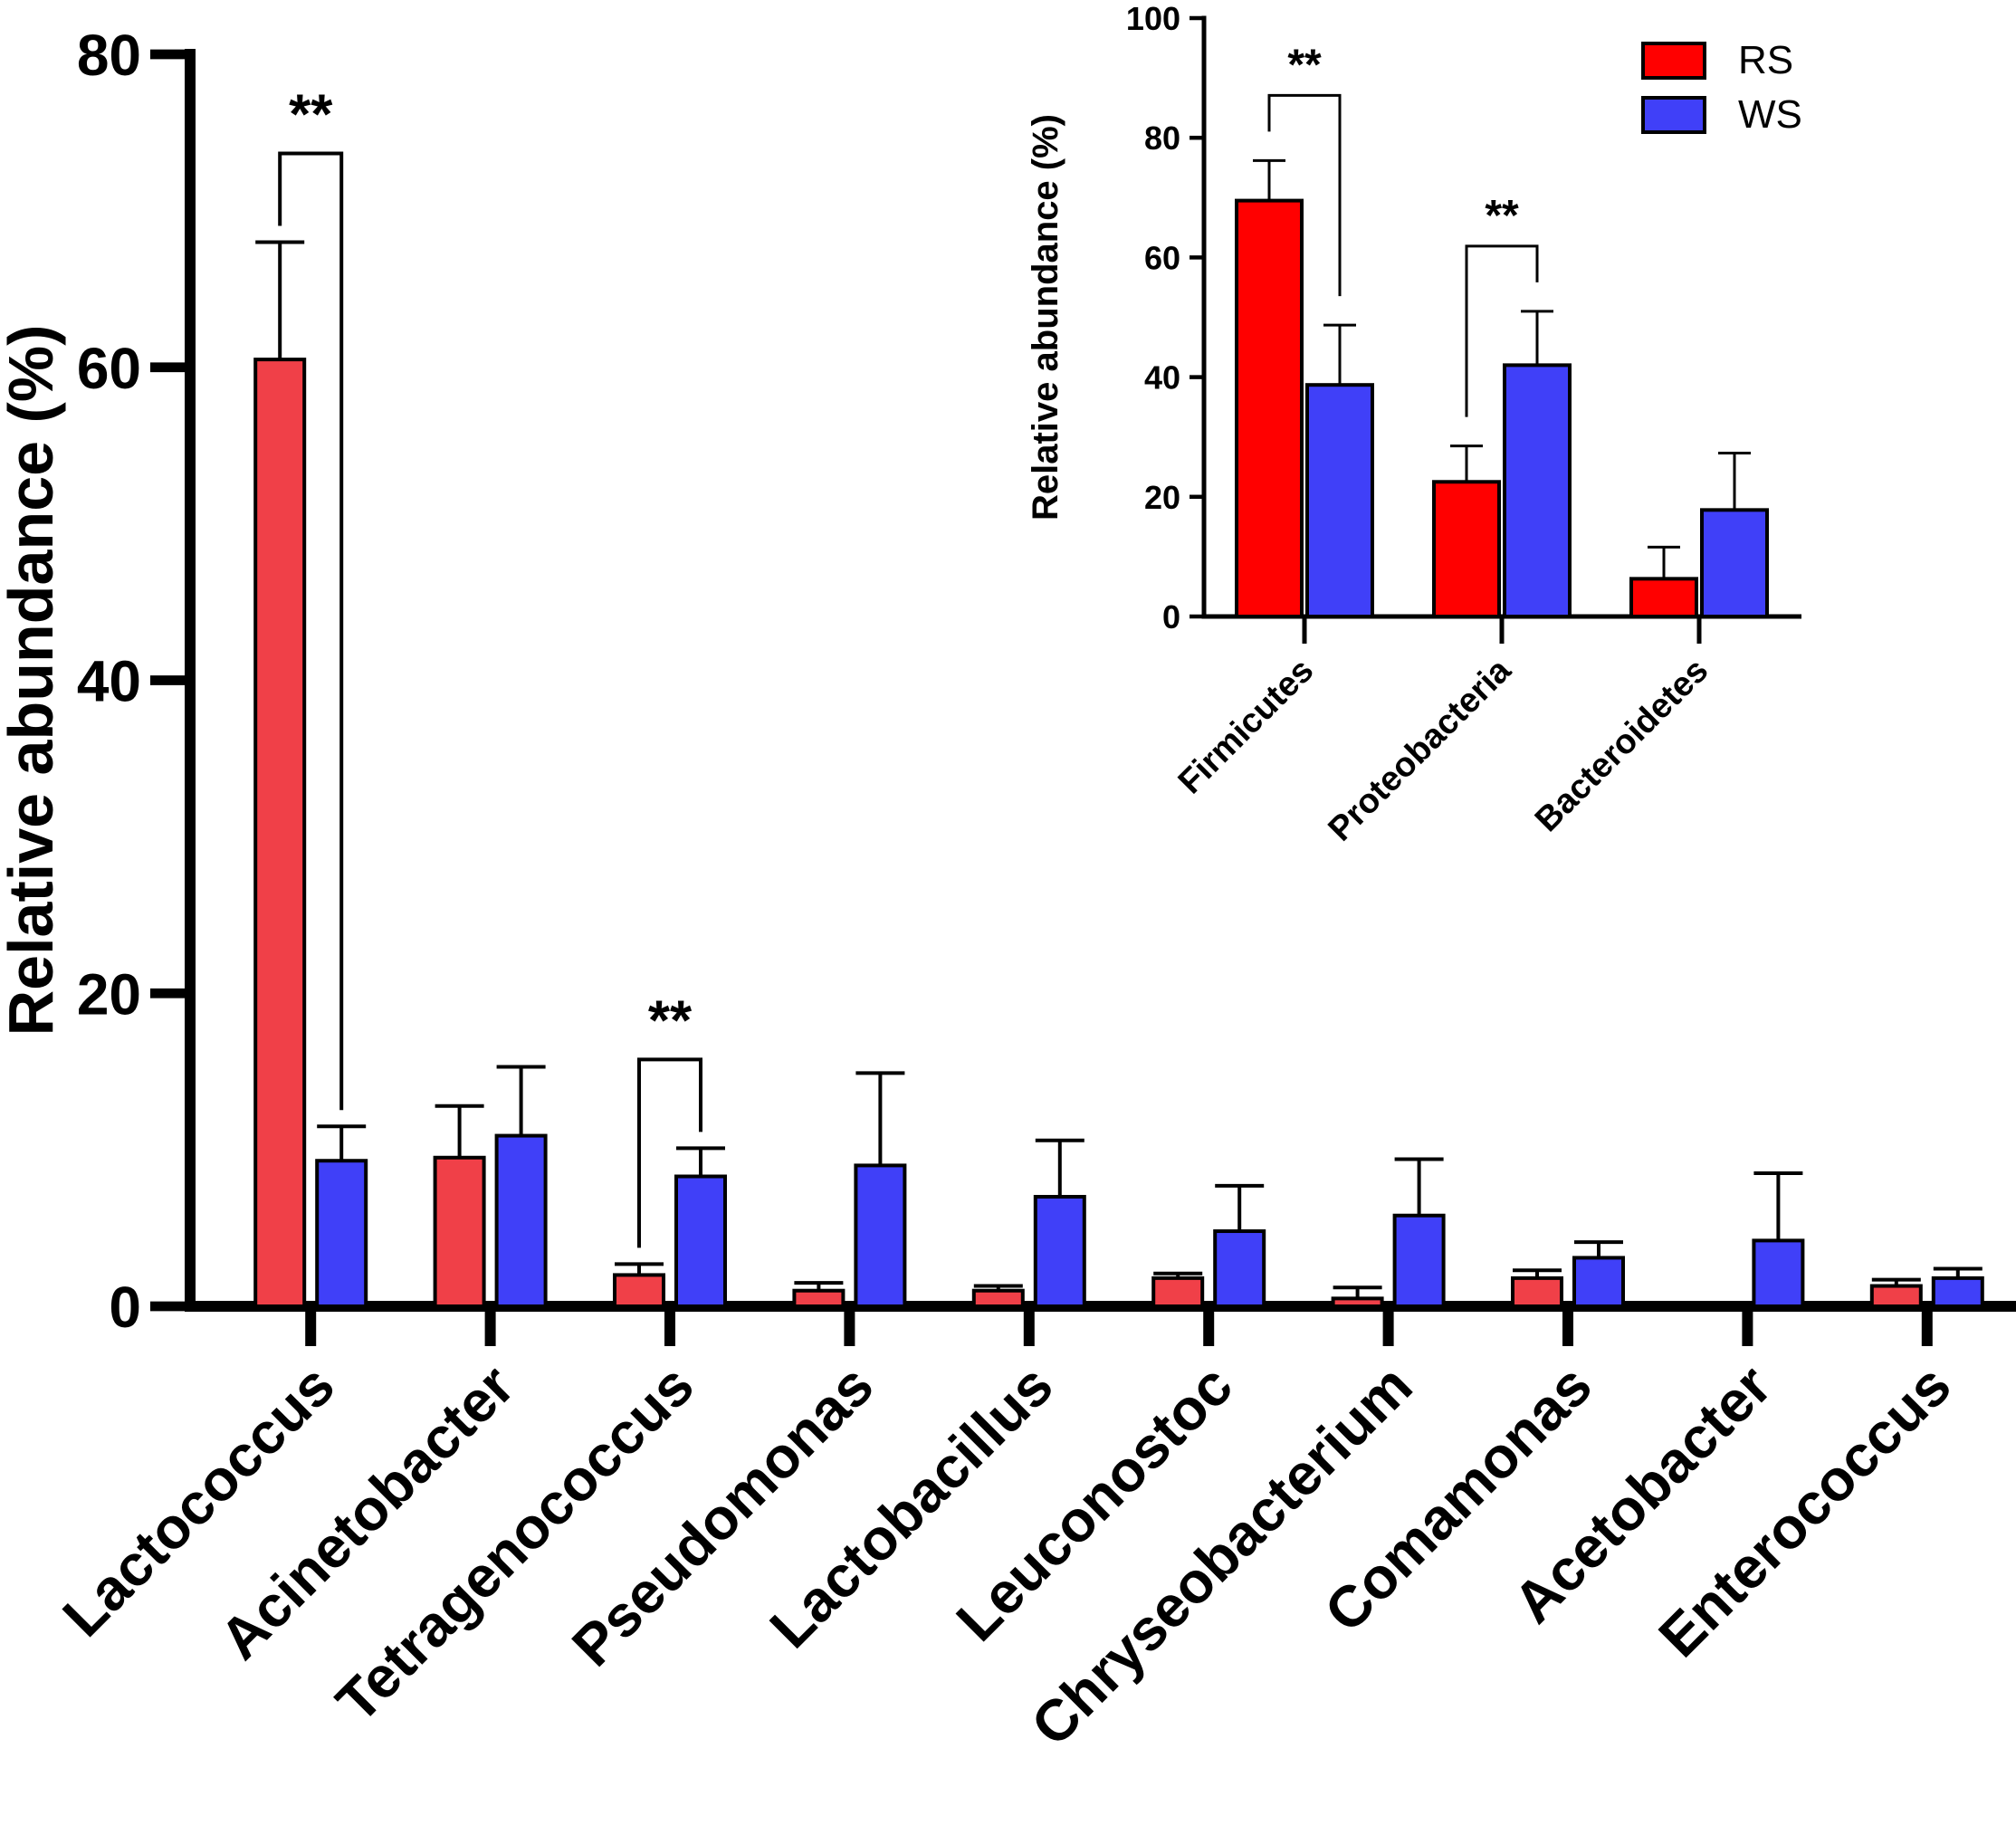 The width and height of the screenshot is (2016, 1825). I want to click on legend-label-rs: RS, so click(1765, 60).